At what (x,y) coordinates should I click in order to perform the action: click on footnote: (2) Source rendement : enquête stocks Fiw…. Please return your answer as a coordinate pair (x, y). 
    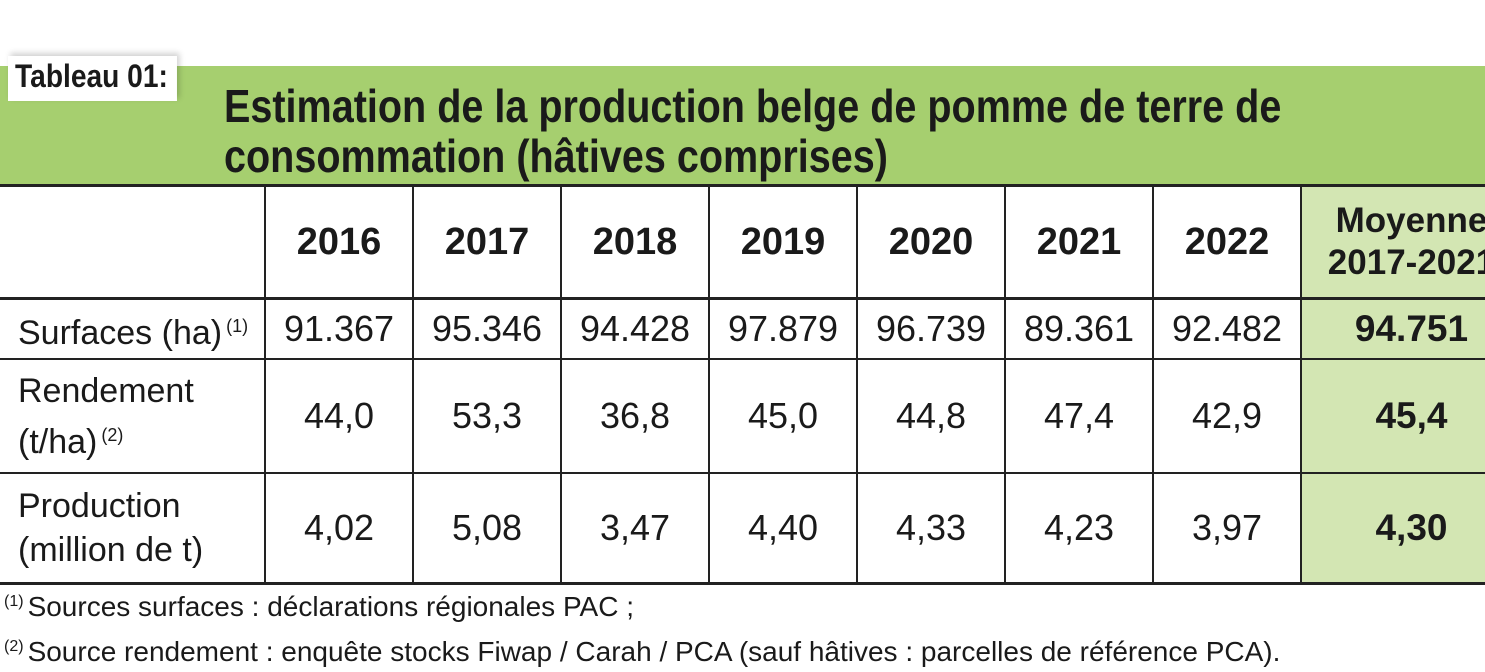
    Looking at the image, I should click on (739, 649).